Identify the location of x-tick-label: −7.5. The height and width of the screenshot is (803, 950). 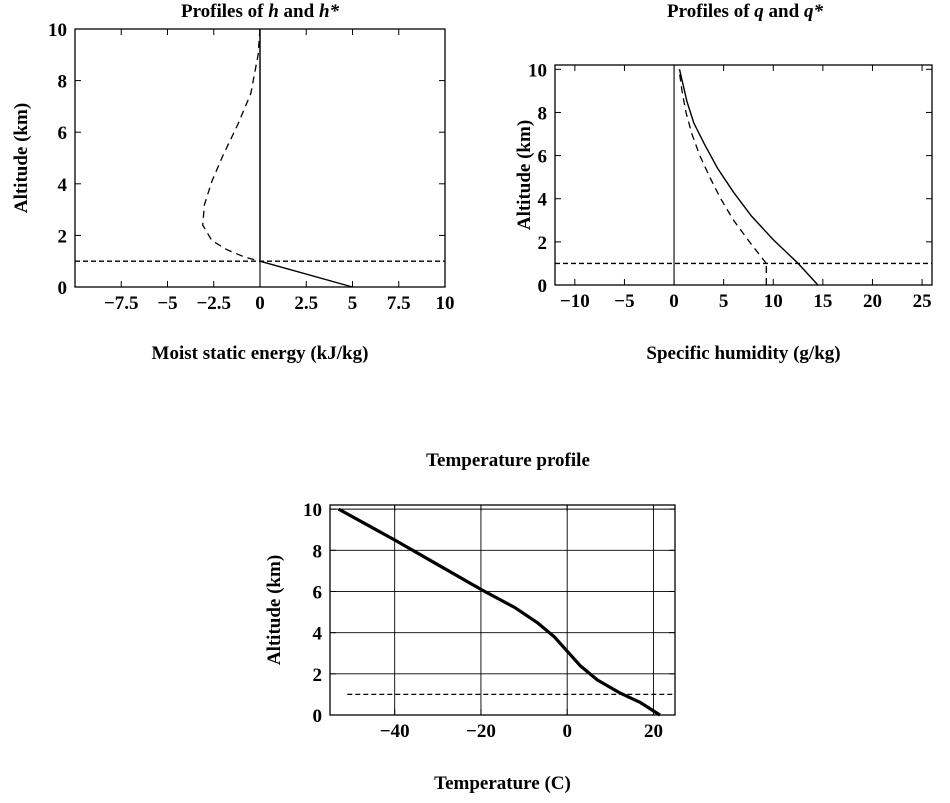
(121, 303).